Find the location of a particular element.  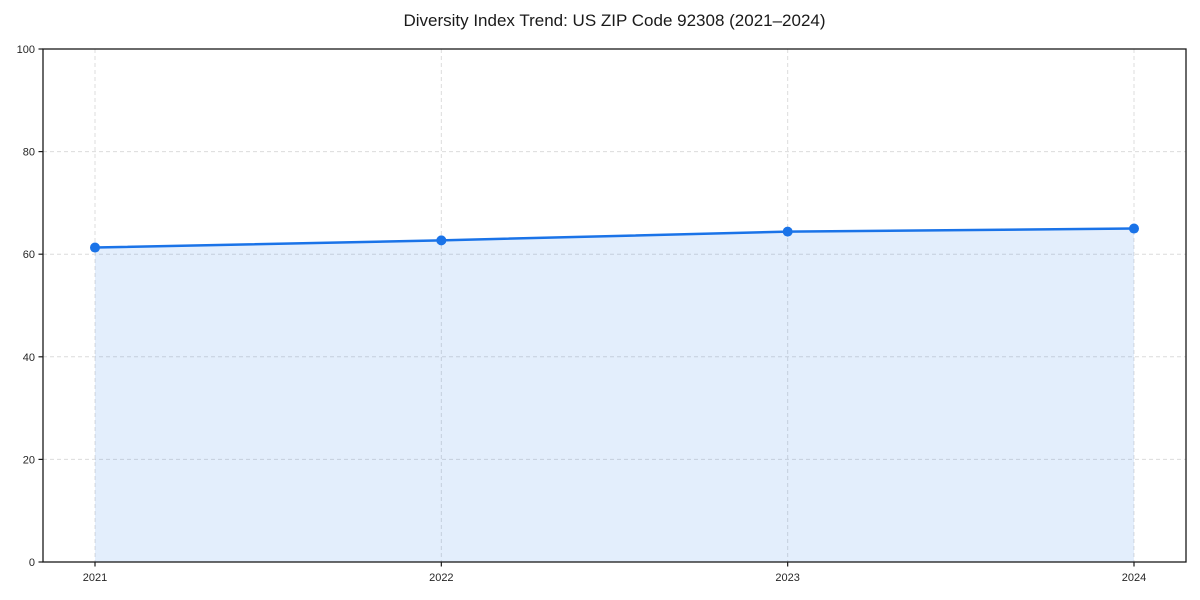

y-axis-tick-label: 80 is located at coordinates (29, 153).